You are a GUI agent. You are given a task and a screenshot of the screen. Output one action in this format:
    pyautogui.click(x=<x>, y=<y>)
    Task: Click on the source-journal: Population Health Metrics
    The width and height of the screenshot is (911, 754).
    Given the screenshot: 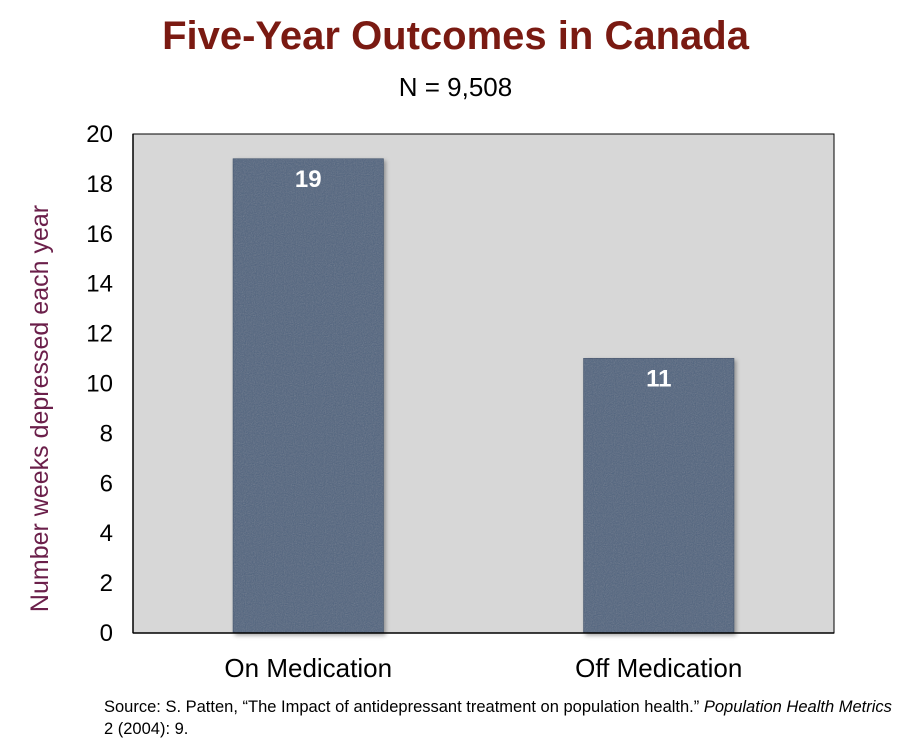 What is the action you would take?
    pyautogui.click(x=797, y=707)
    